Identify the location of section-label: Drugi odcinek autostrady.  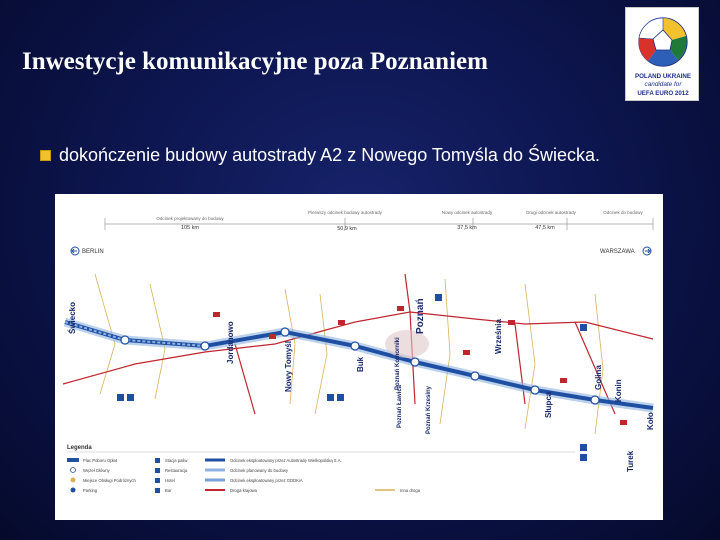
(551, 212).